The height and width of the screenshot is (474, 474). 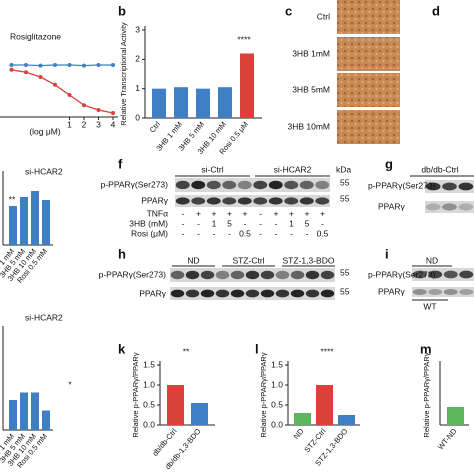 I want to click on image-label: 3HB 10mM, so click(x=308, y=126).